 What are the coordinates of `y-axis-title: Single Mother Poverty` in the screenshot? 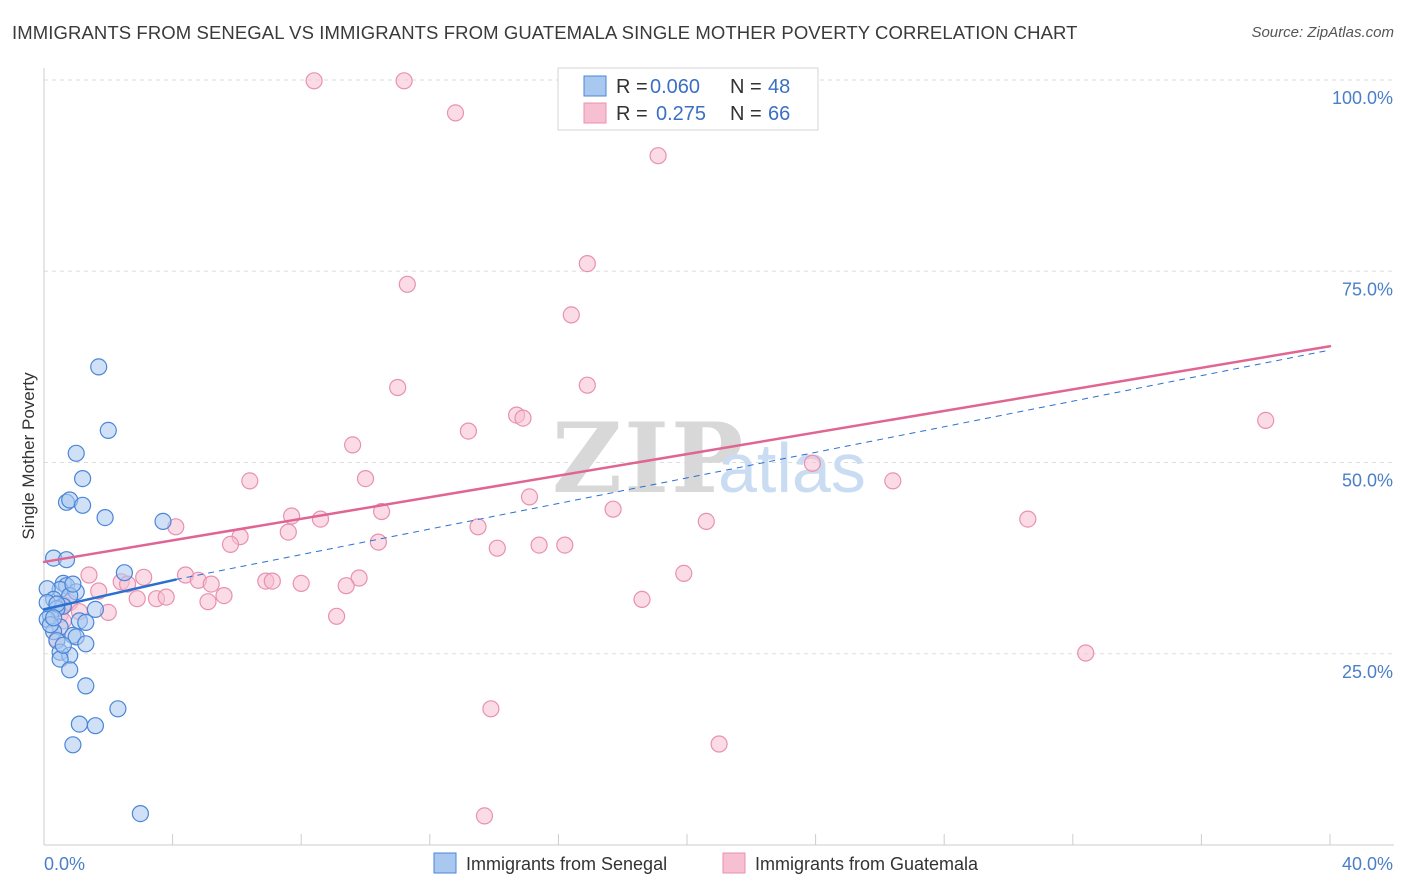 It's located at (28, 456).